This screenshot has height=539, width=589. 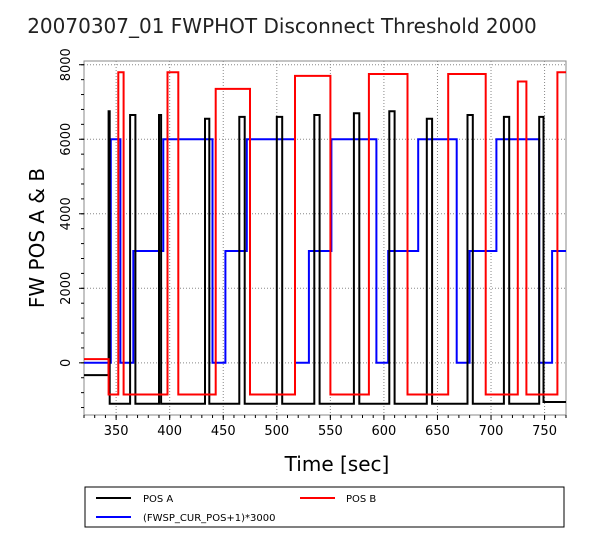 I want to click on x-tick-label-7: 700, so click(x=491, y=431).